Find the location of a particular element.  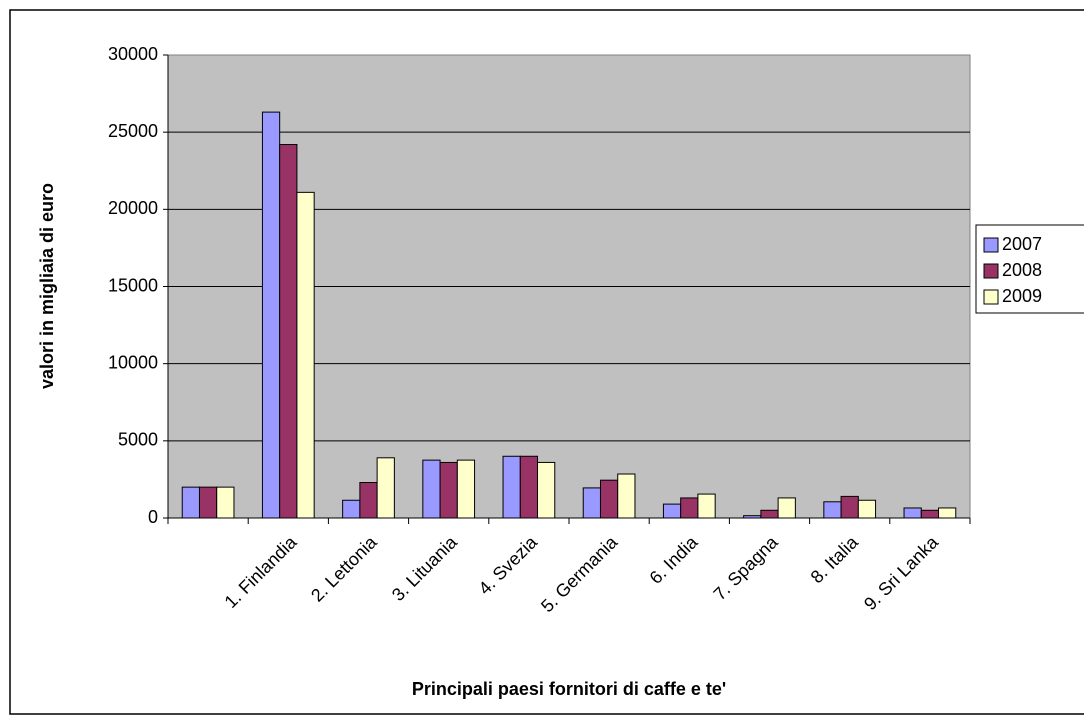

y-tick-label: 10000 is located at coordinates (133, 362).